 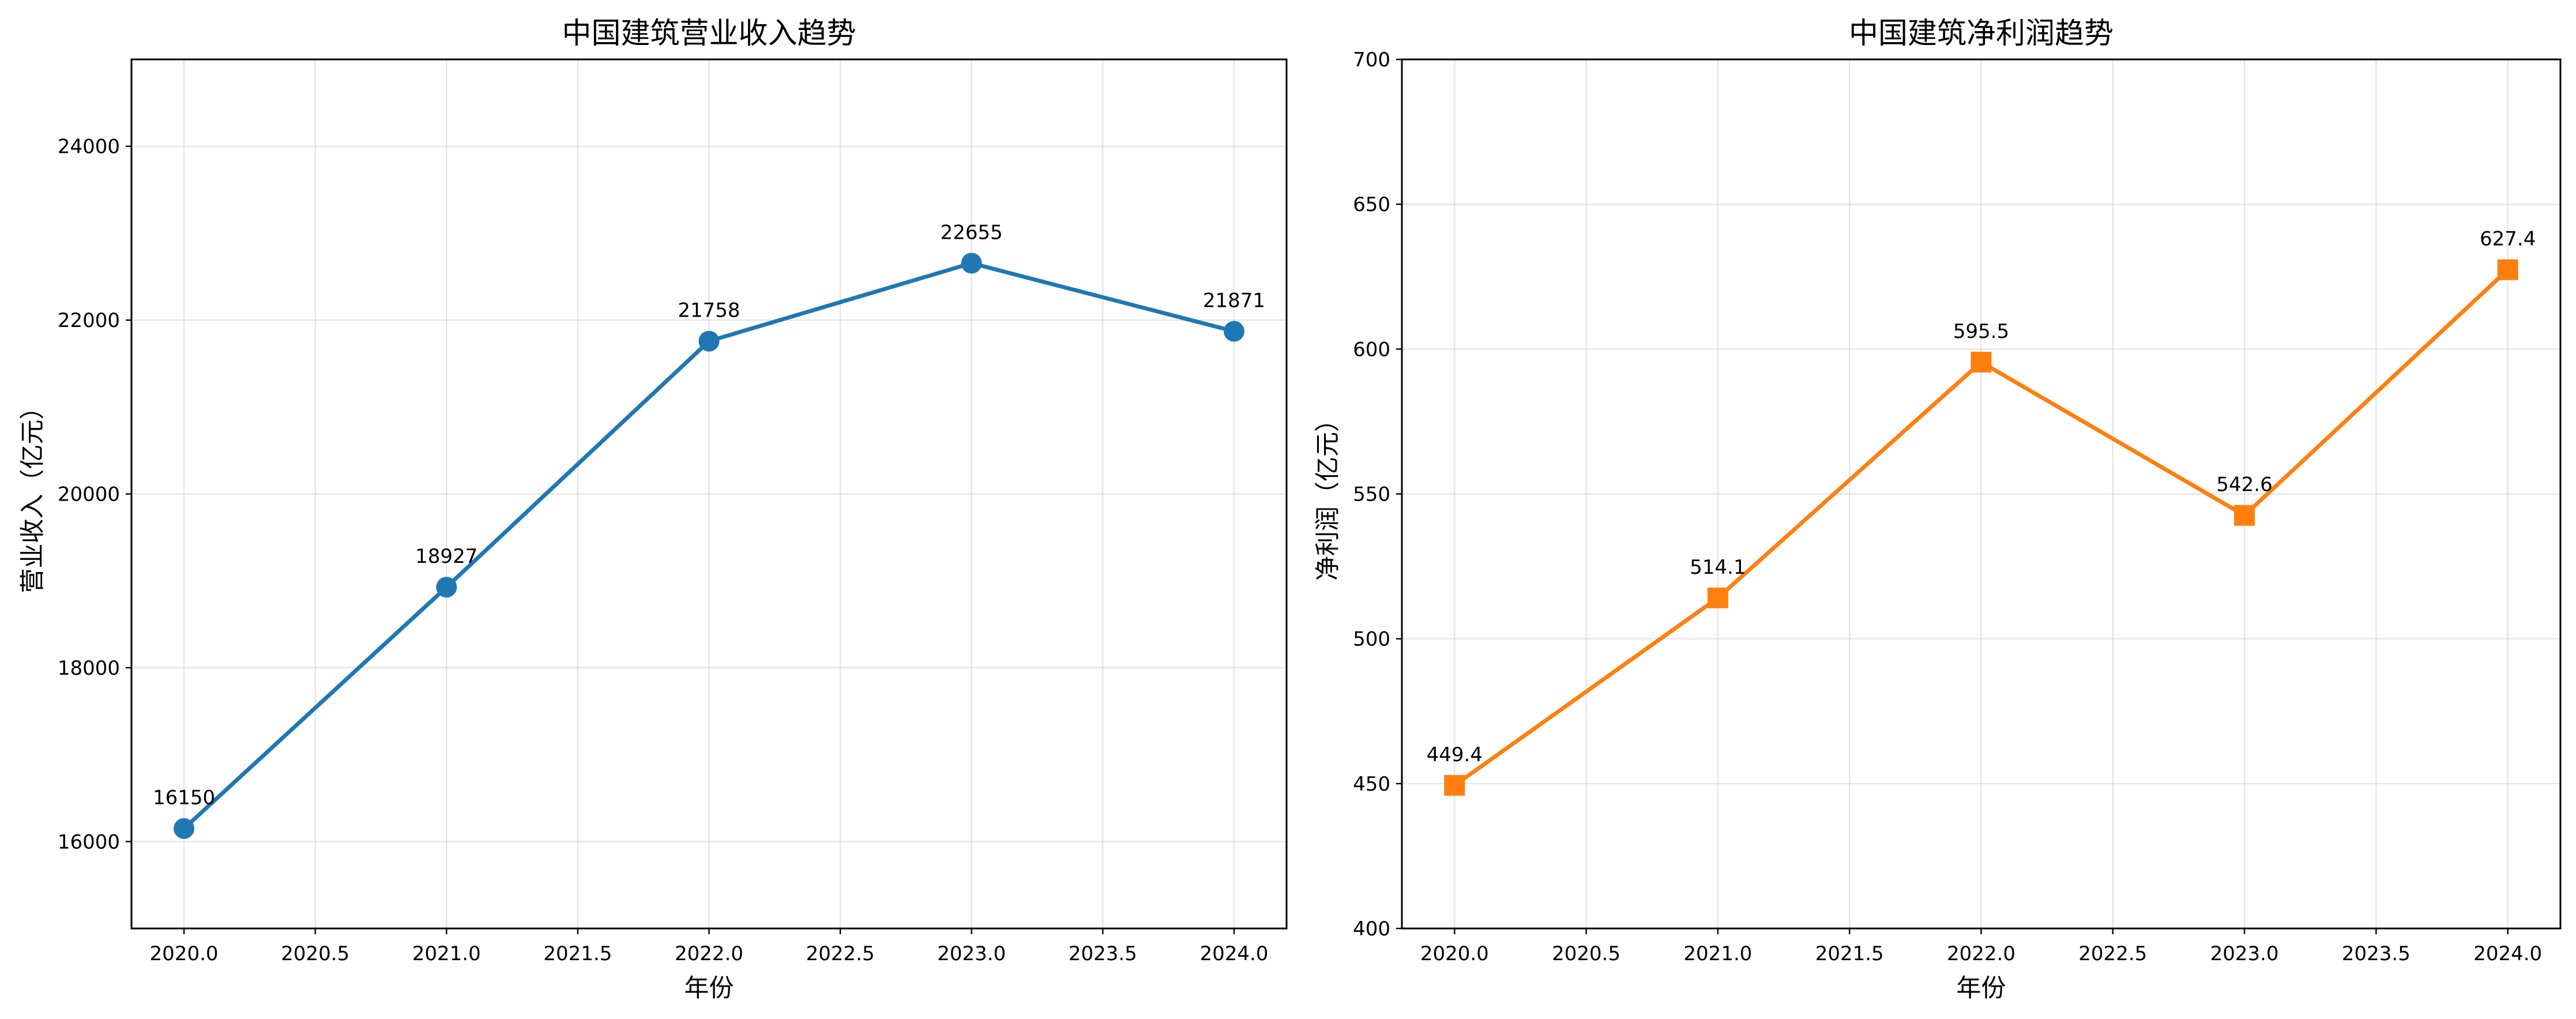 I want to click on y-tick-label: 450, so click(x=1371, y=785).